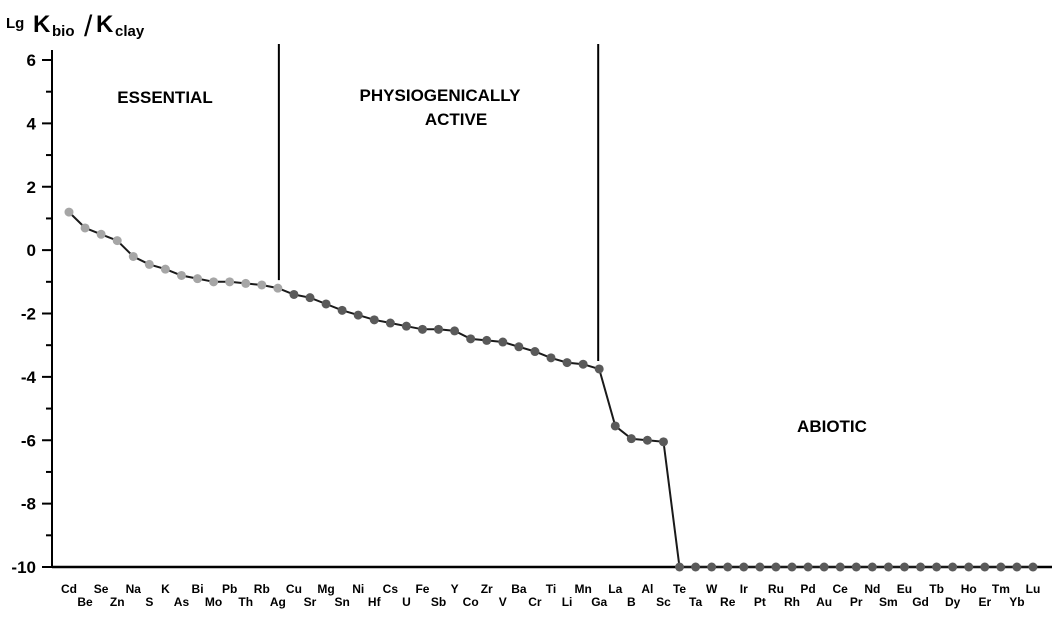 The width and height of the screenshot is (1061, 622). I want to click on x-tick-label: Sb, so click(438, 602).